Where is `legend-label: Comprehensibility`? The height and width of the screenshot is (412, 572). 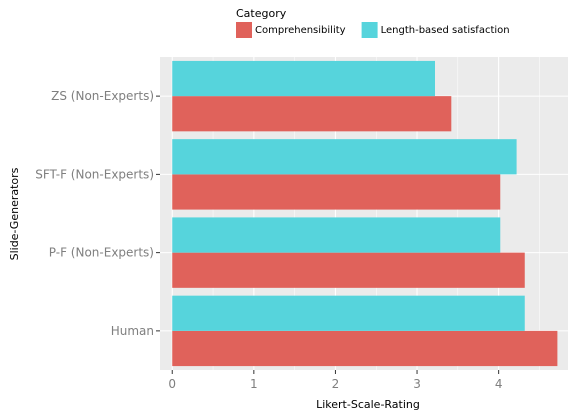
legend-label: Comprehensibility is located at coordinates (300, 30).